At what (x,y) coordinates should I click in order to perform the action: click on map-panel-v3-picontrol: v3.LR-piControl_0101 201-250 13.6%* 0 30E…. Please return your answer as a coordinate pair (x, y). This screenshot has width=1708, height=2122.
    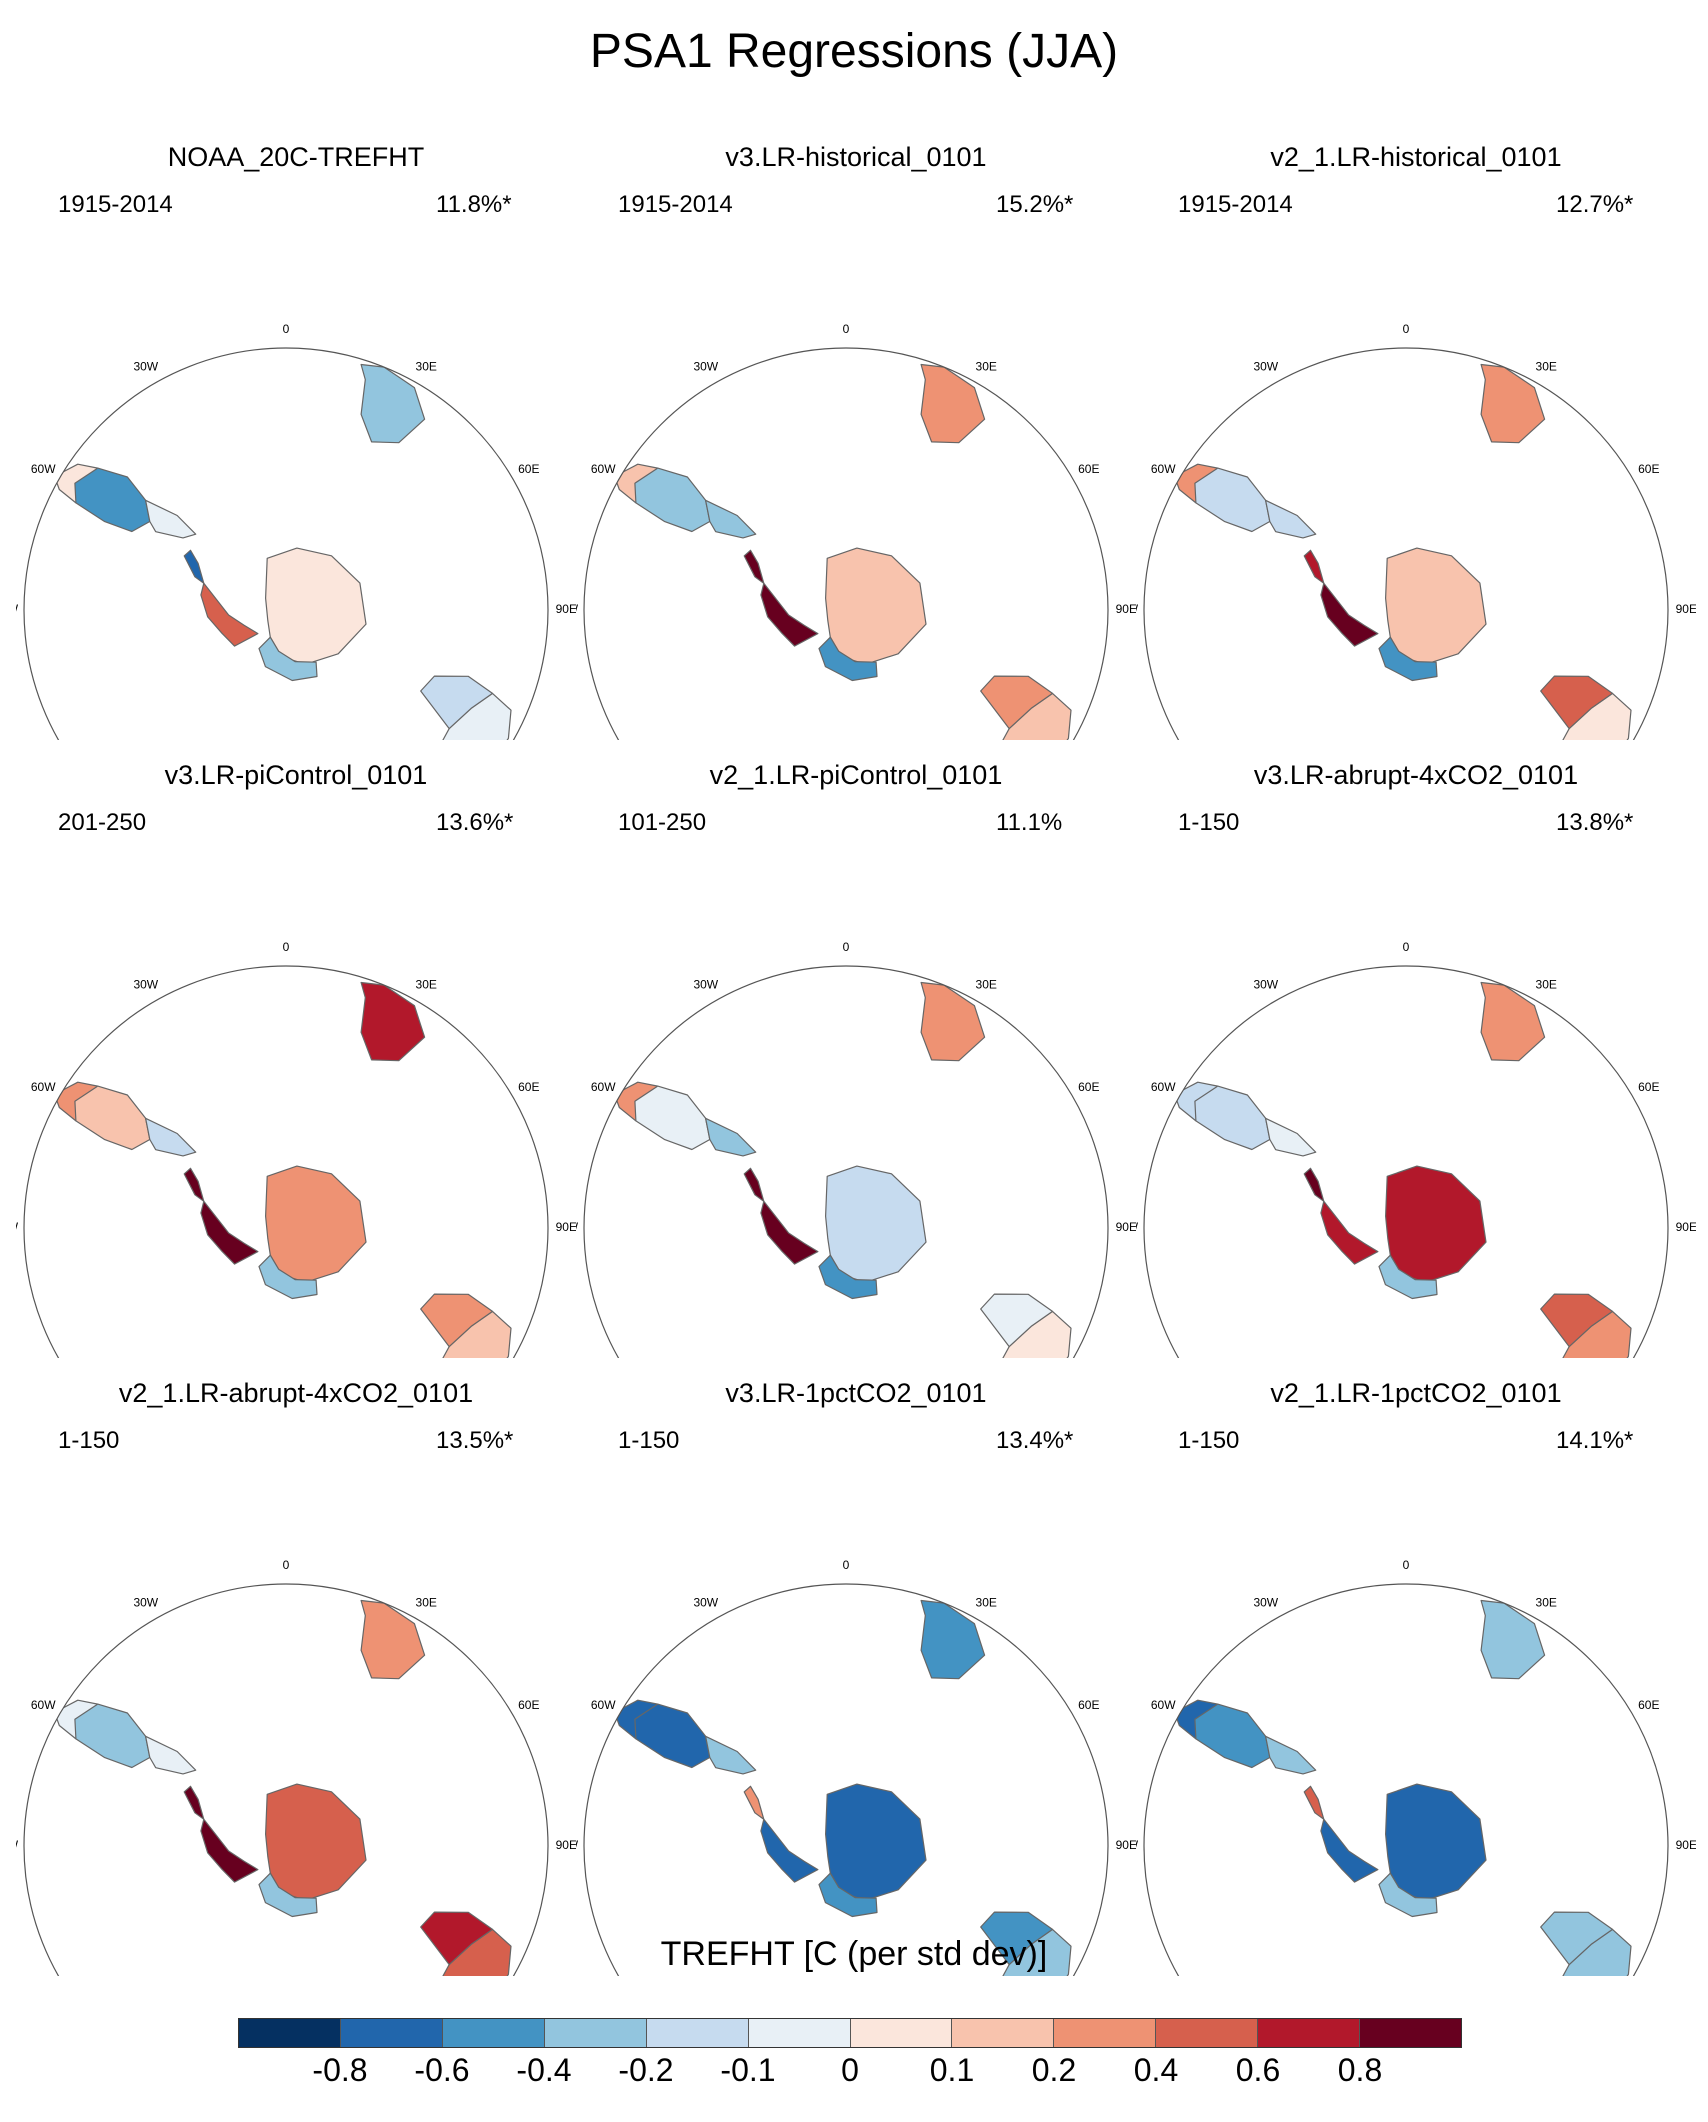
    Looking at the image, I should click on (296, 1058).